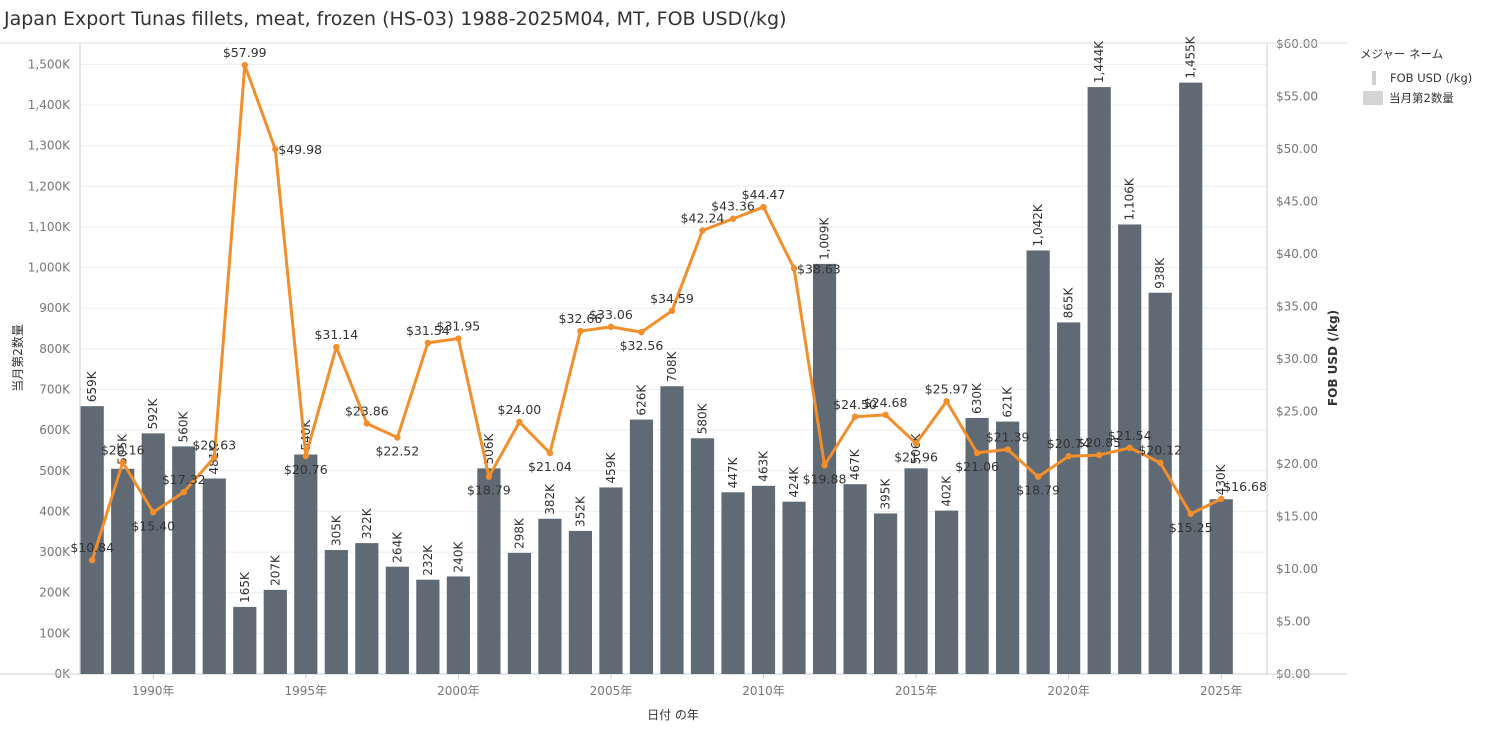  Describe the element at coordinates (49, 146) in the screenshot. I see `y-tick-label: 1,300K` at that location.